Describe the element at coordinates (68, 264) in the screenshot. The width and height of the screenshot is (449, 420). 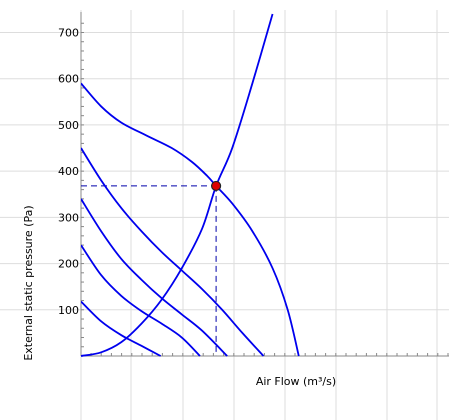
I see `y-tick-label: 200` at that location.